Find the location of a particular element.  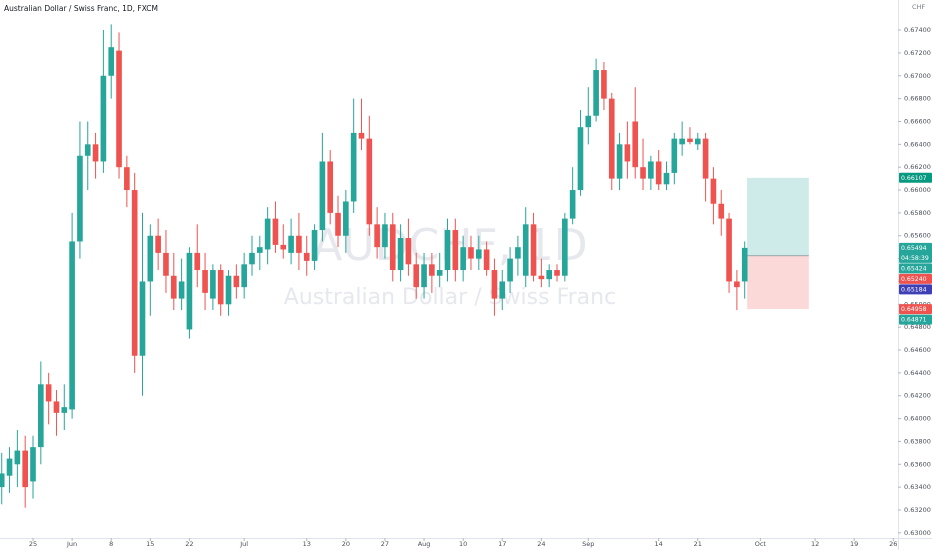

x-tick-label: 14 is located at coordinates (659, 544).